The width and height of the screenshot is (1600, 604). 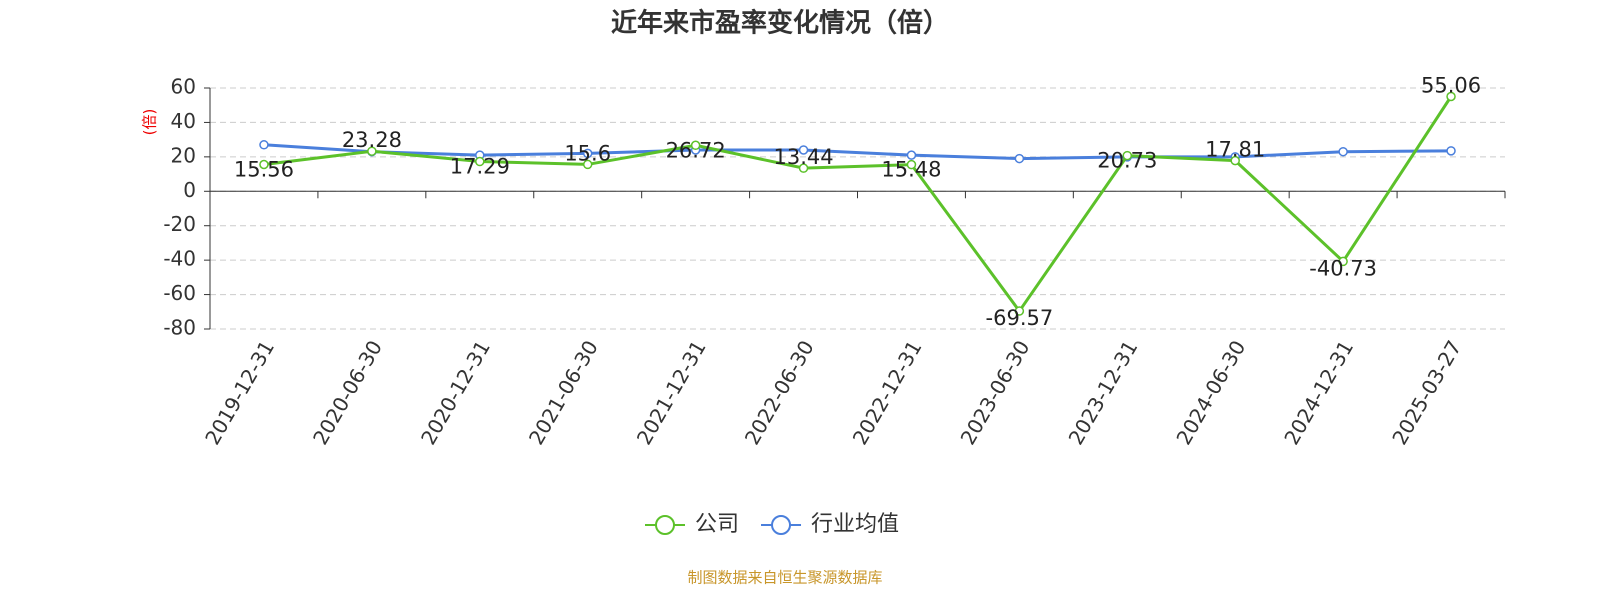 I want to click on data-label: 15.56, so click(x=264, y=170).